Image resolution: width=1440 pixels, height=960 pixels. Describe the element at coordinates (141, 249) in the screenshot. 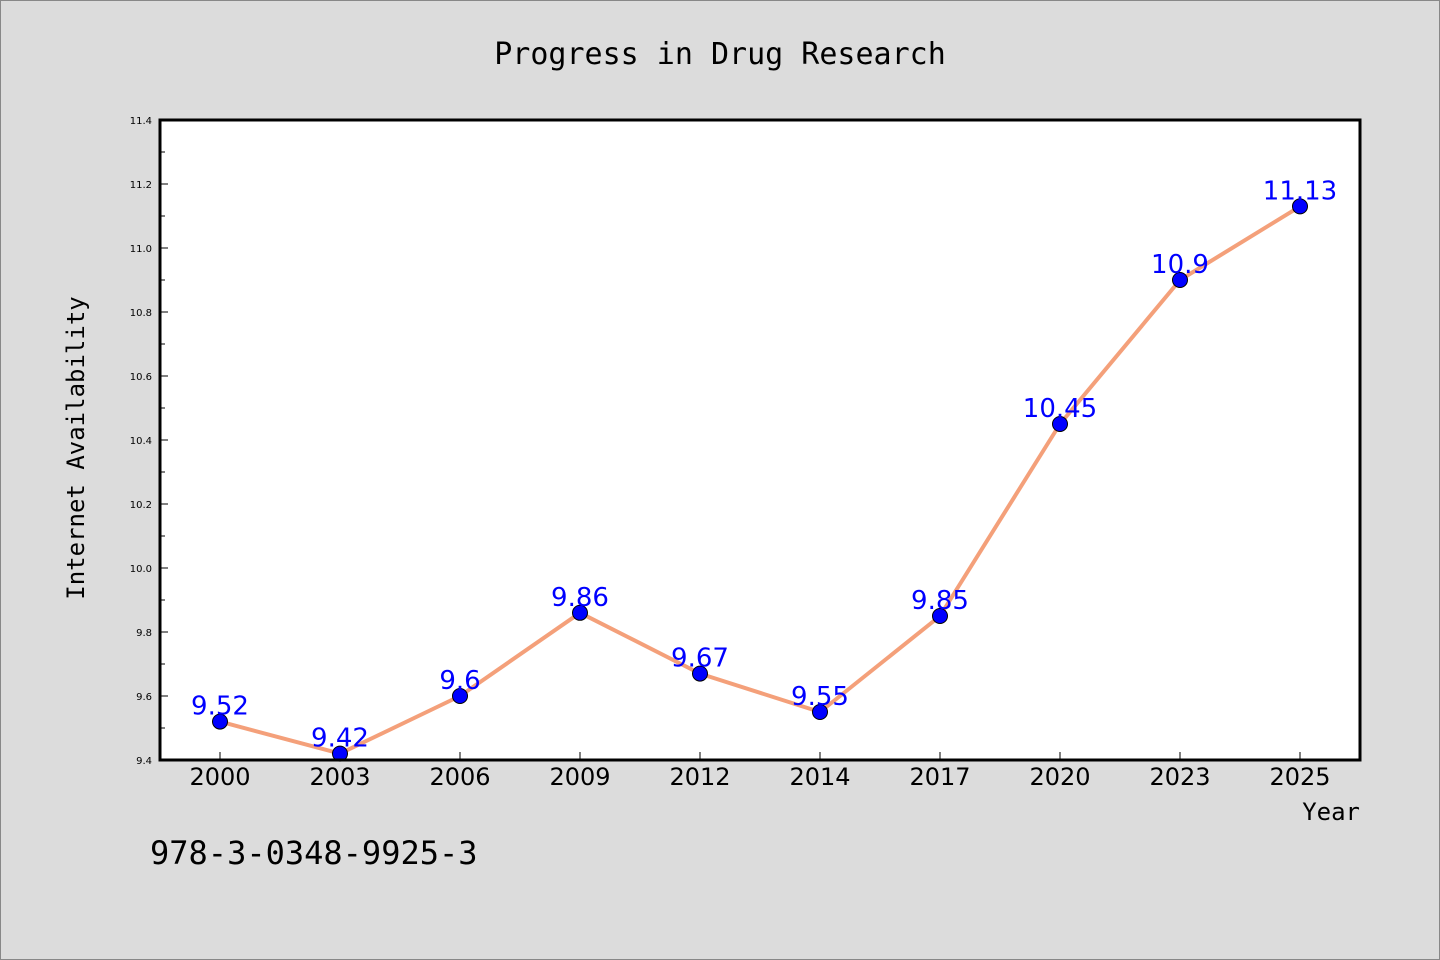

I see `y-tick-label: 11.0` at that location.